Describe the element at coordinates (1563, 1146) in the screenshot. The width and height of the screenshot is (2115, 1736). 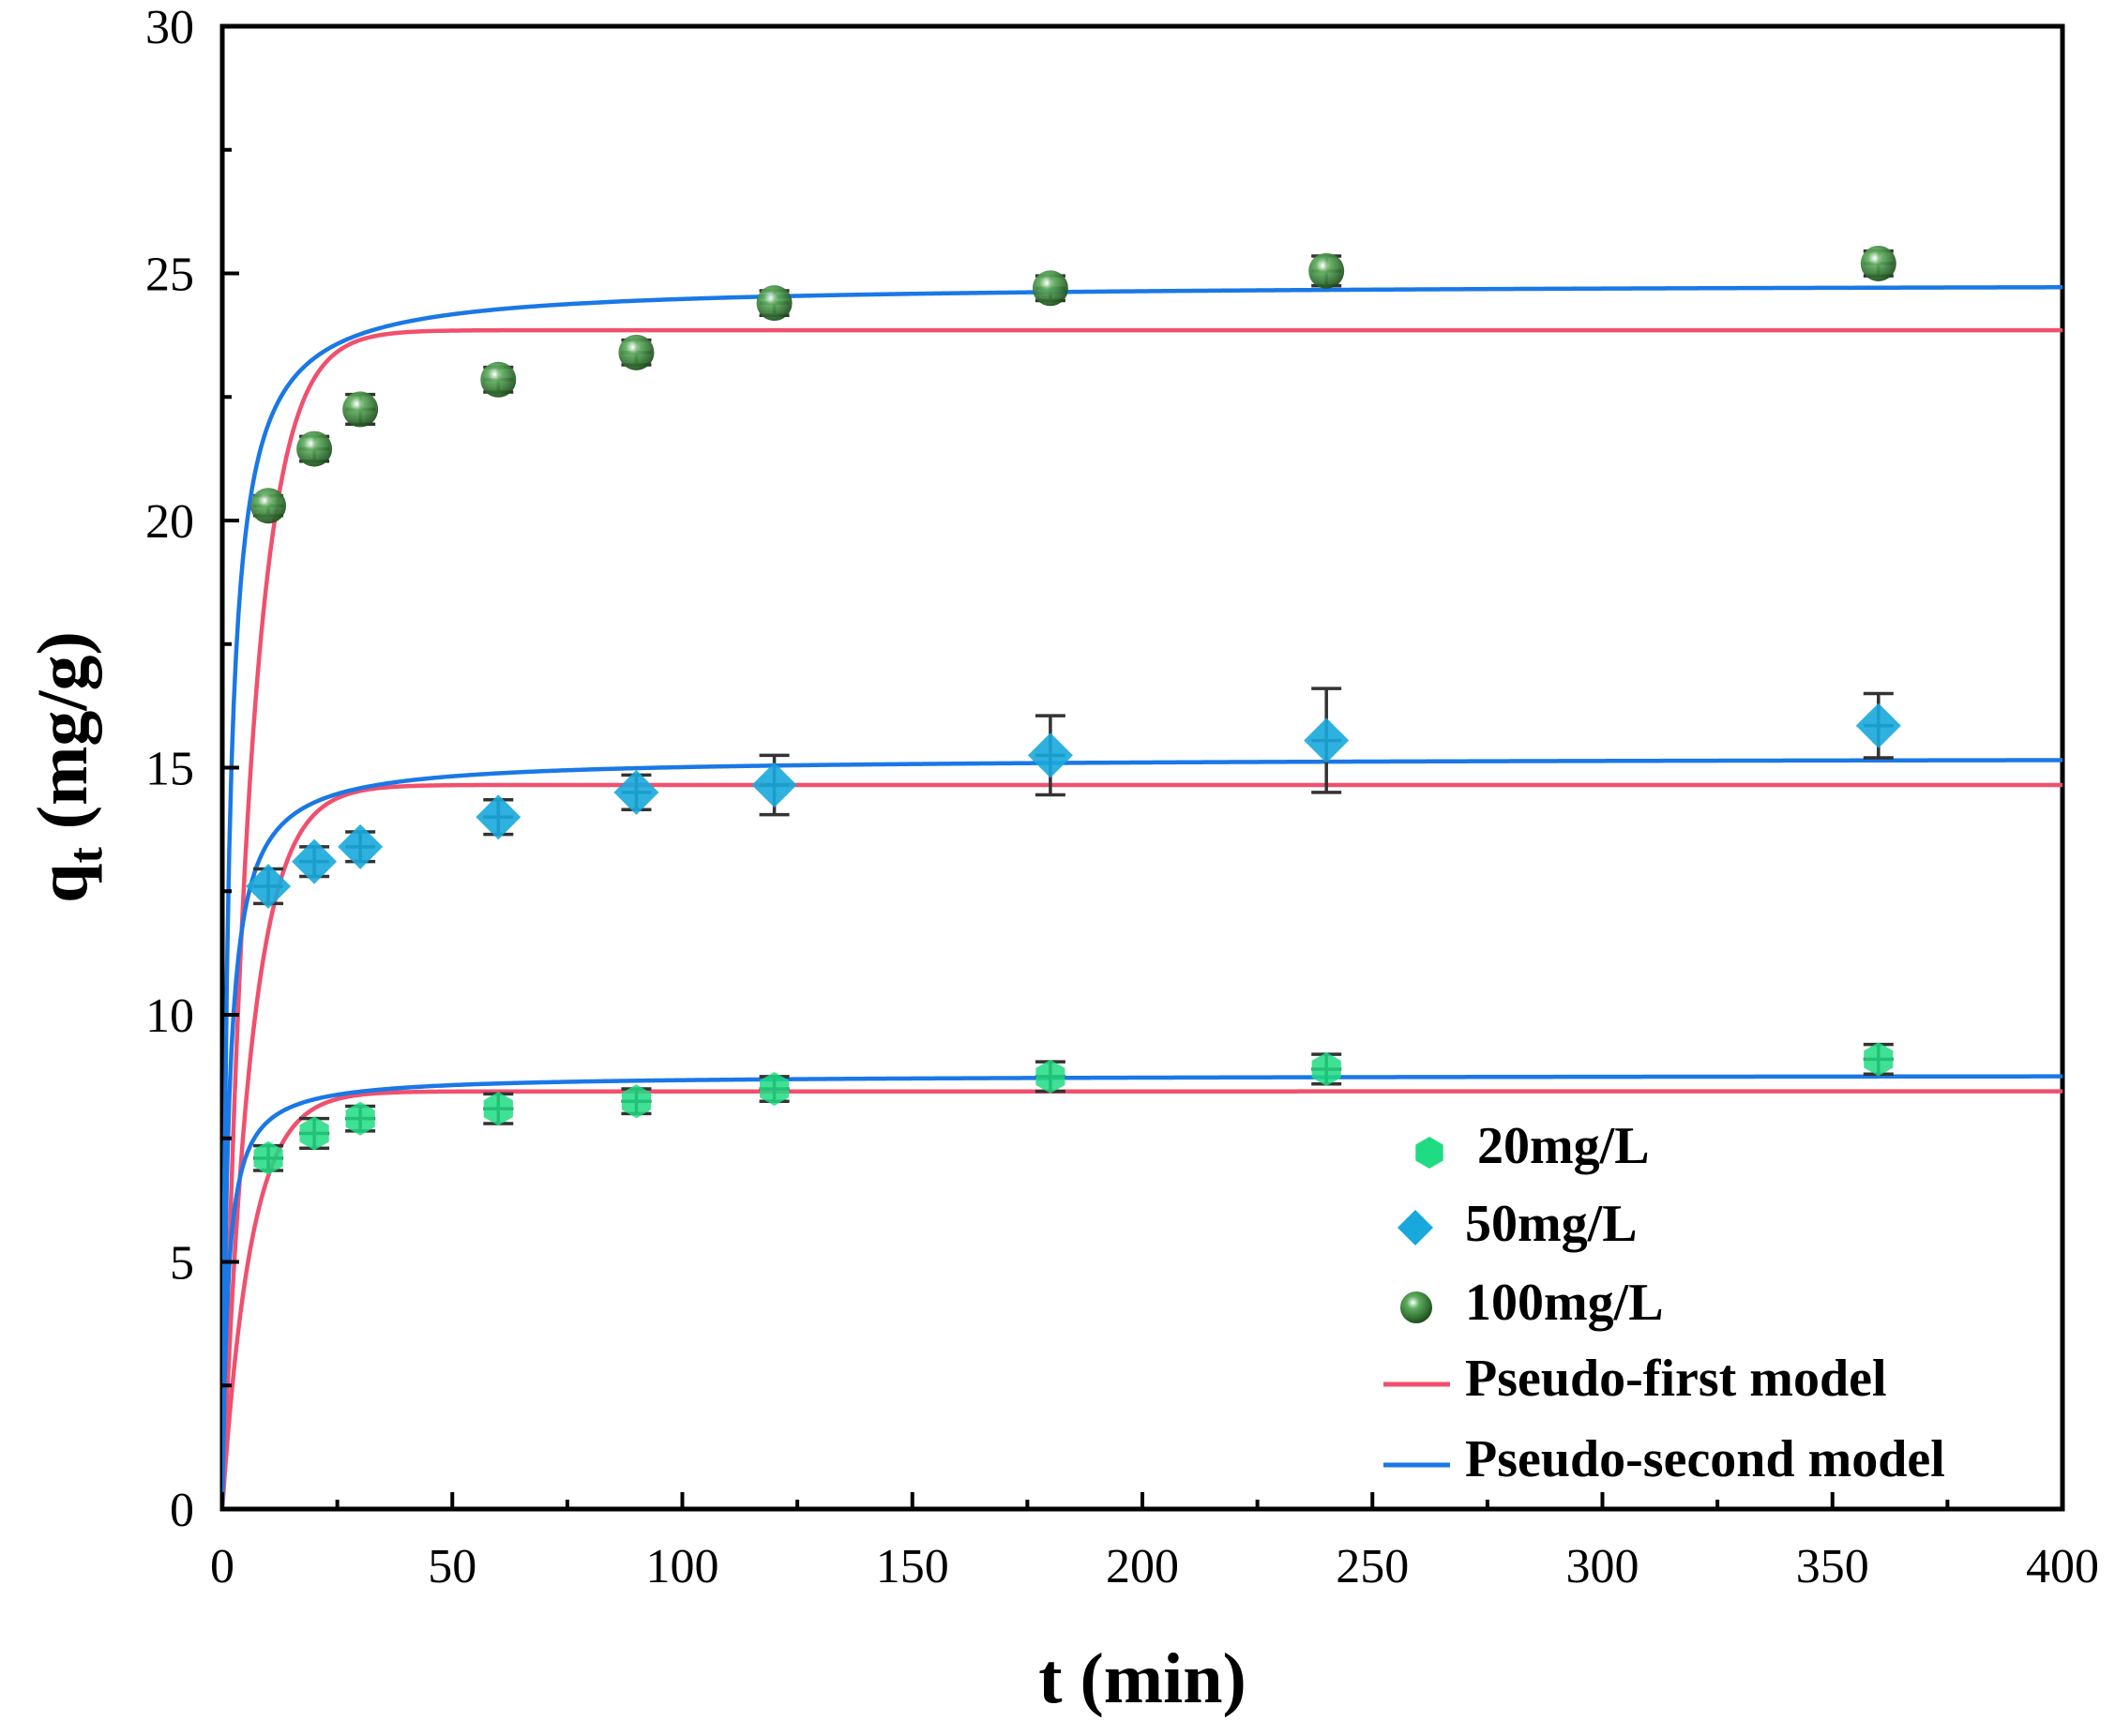
I see `legend-label-20mgl: 20mg/L` at that location.